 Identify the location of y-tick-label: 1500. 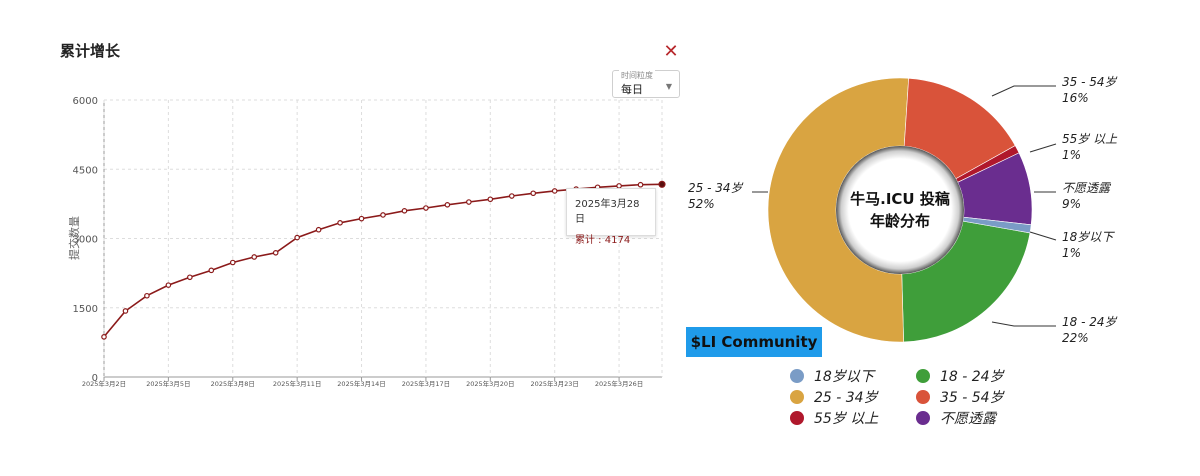
(85, 309).